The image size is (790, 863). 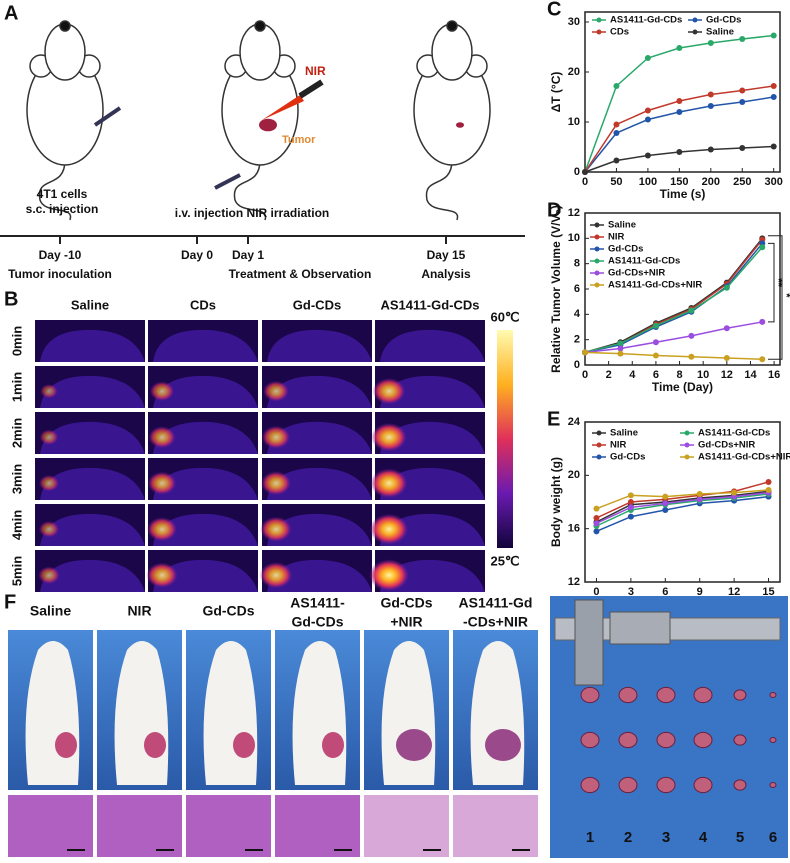 What do you see at coordinates (727, 375) in the screenshot?
I see `x-tick-label: 12` at bounding box center [727, 375].